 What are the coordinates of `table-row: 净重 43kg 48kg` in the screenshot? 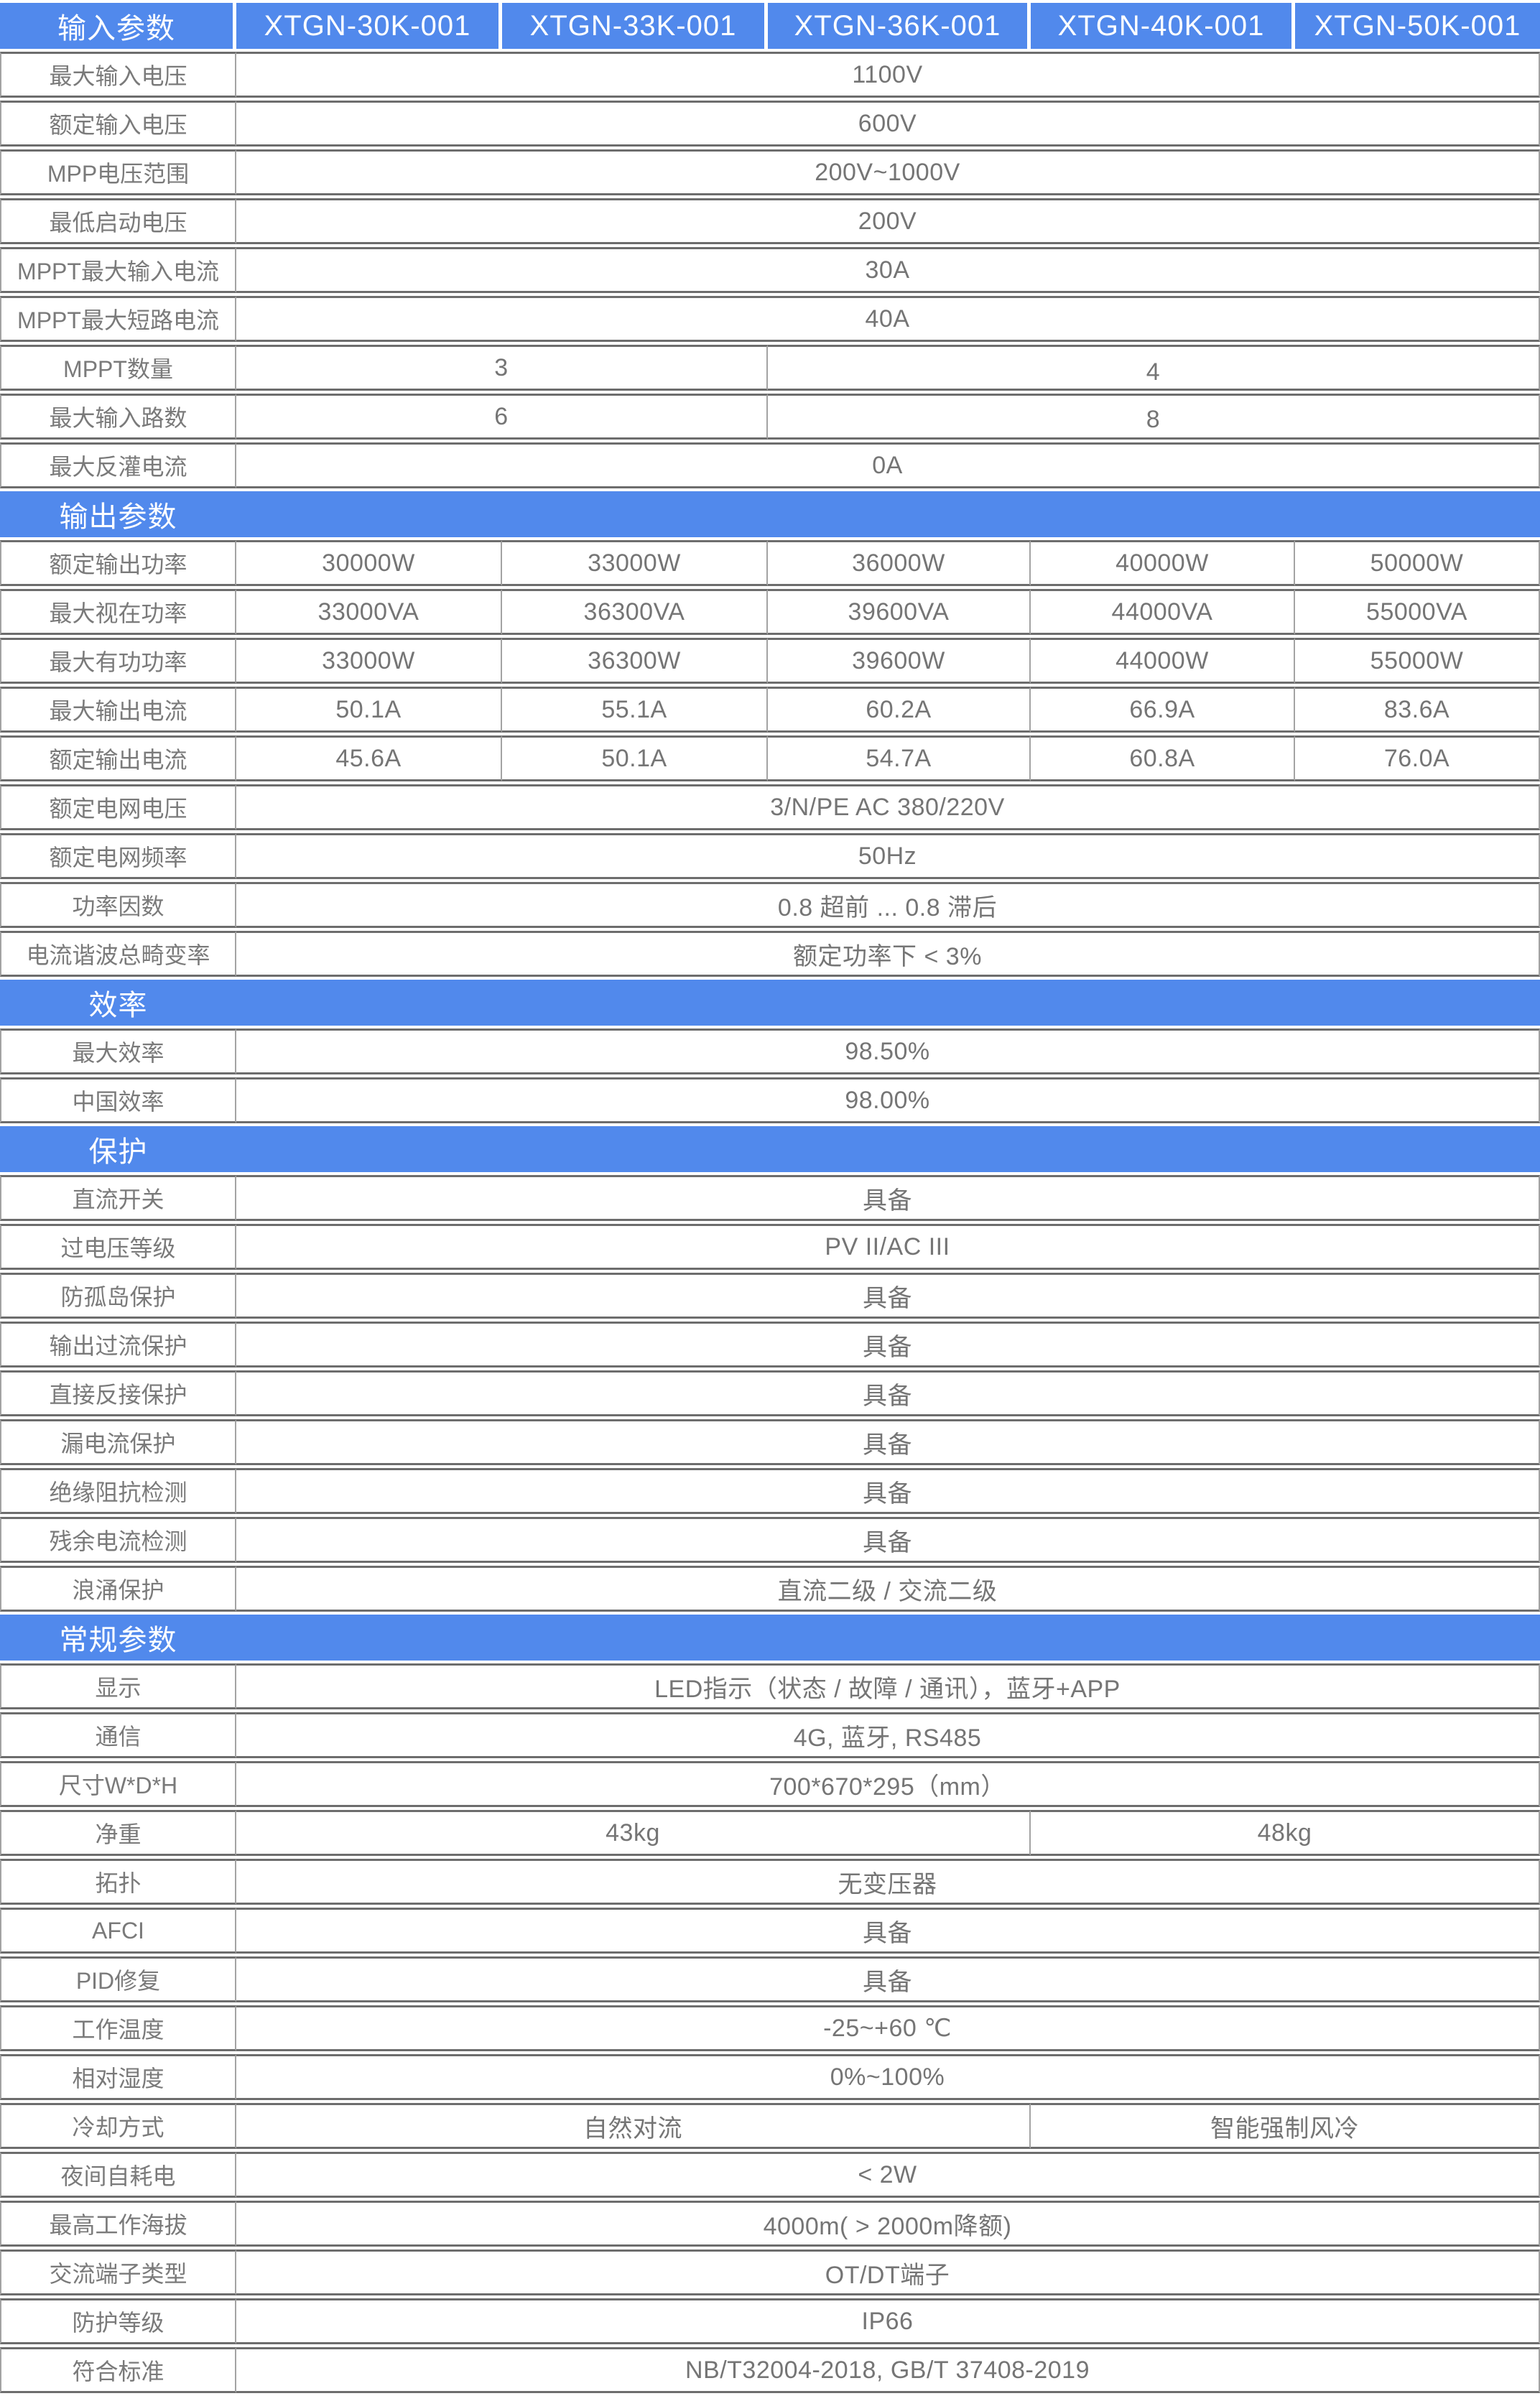 It's located at (770, 1833).